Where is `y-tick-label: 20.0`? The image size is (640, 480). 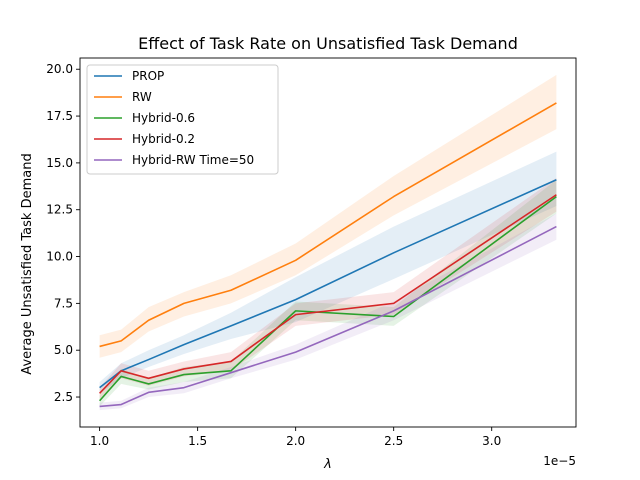
y-tick-label: 20.0 is located at coordinates (59, 69).